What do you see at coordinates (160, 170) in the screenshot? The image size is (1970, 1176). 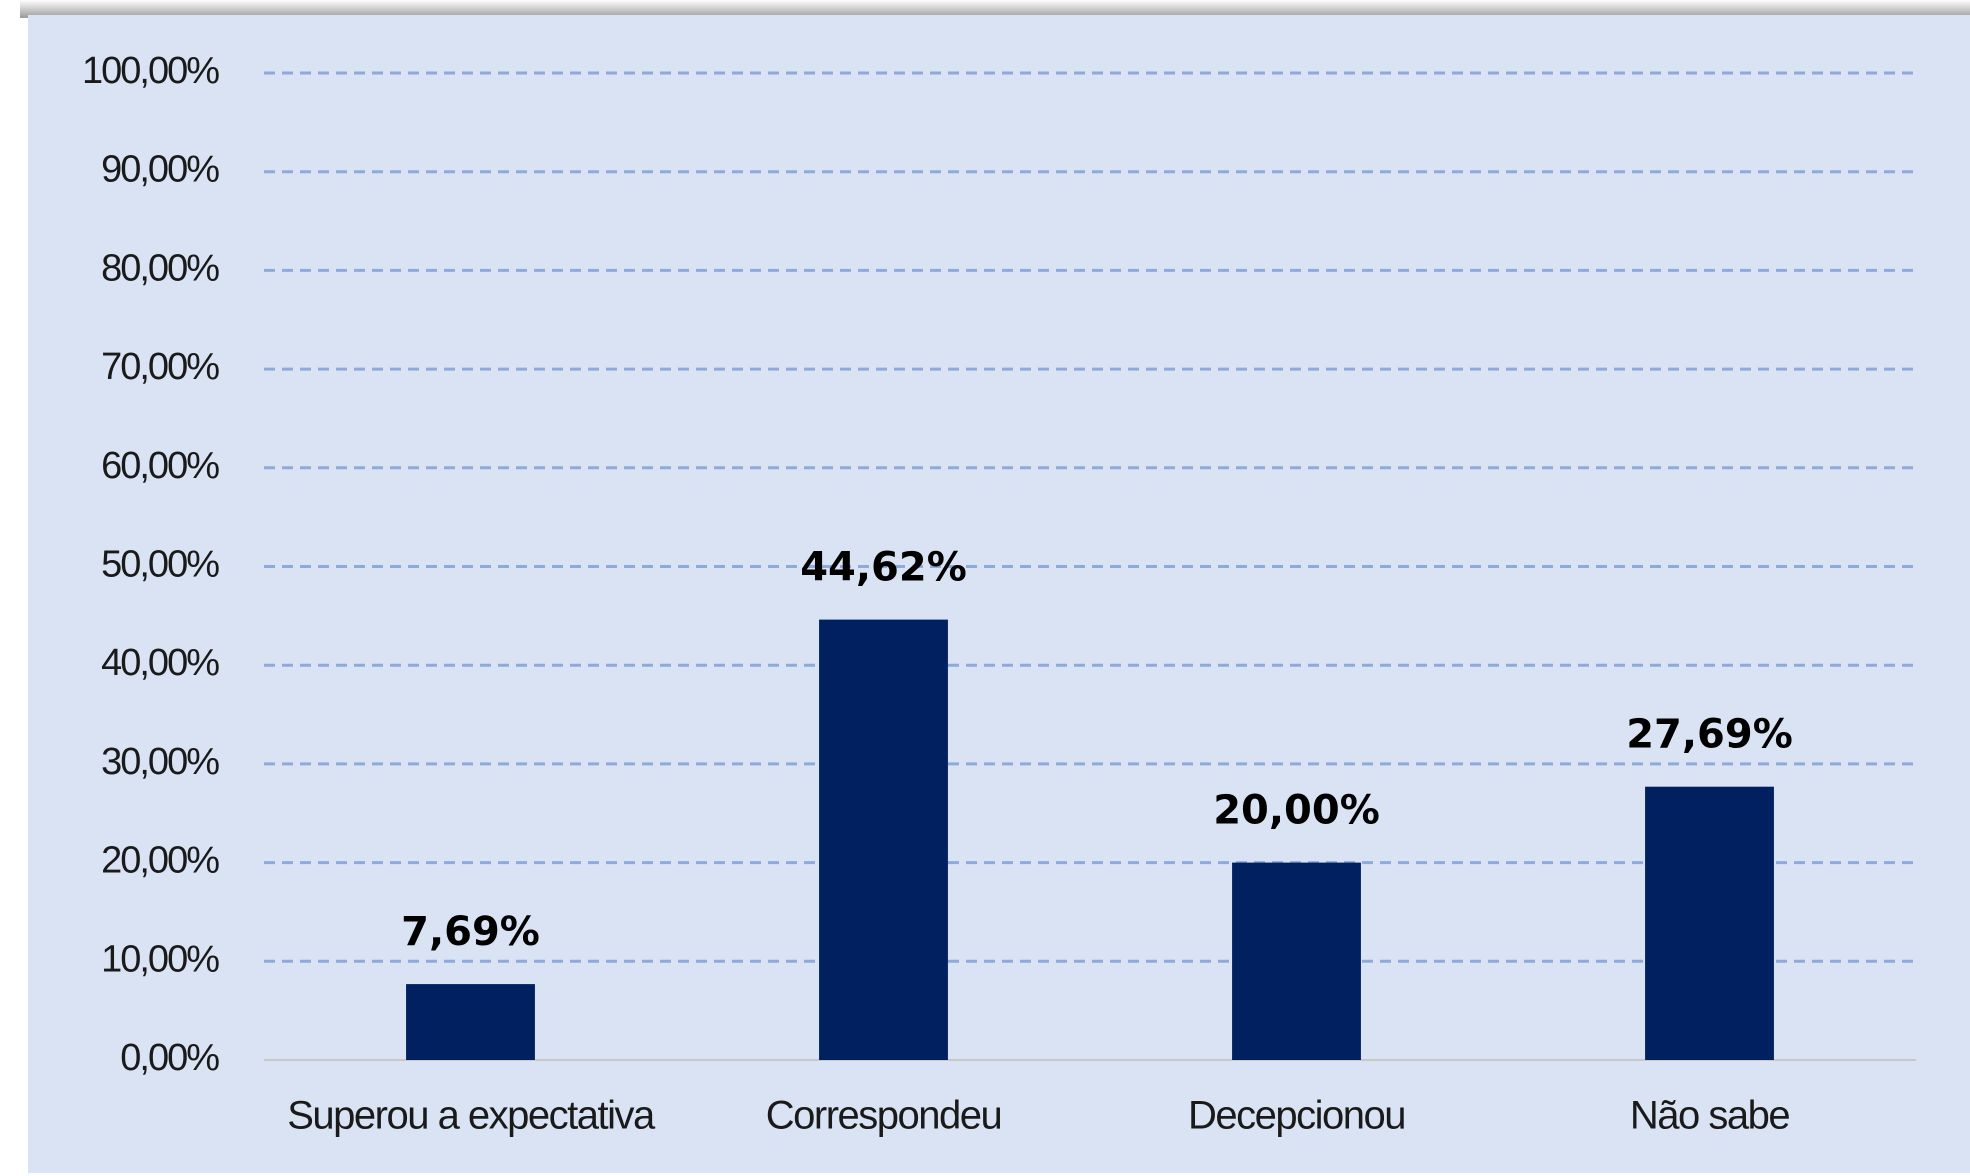 I see `y-tick-label: 90,00%` at bounding box center [160, 170].